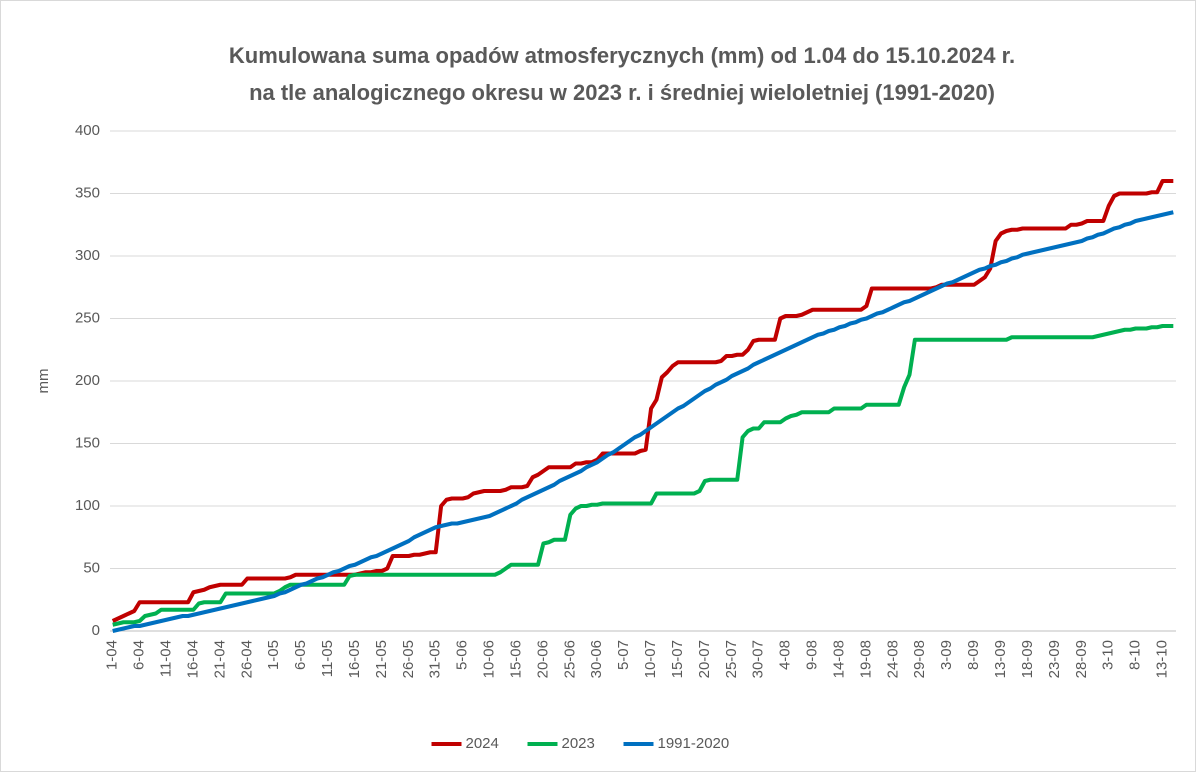 The height and width of the screenshot is (772, 1196). What do you see at coordinates (139, 655) in the screenshot?
I see `x-tick-label: 6-04` at bounding box center [139, 655].